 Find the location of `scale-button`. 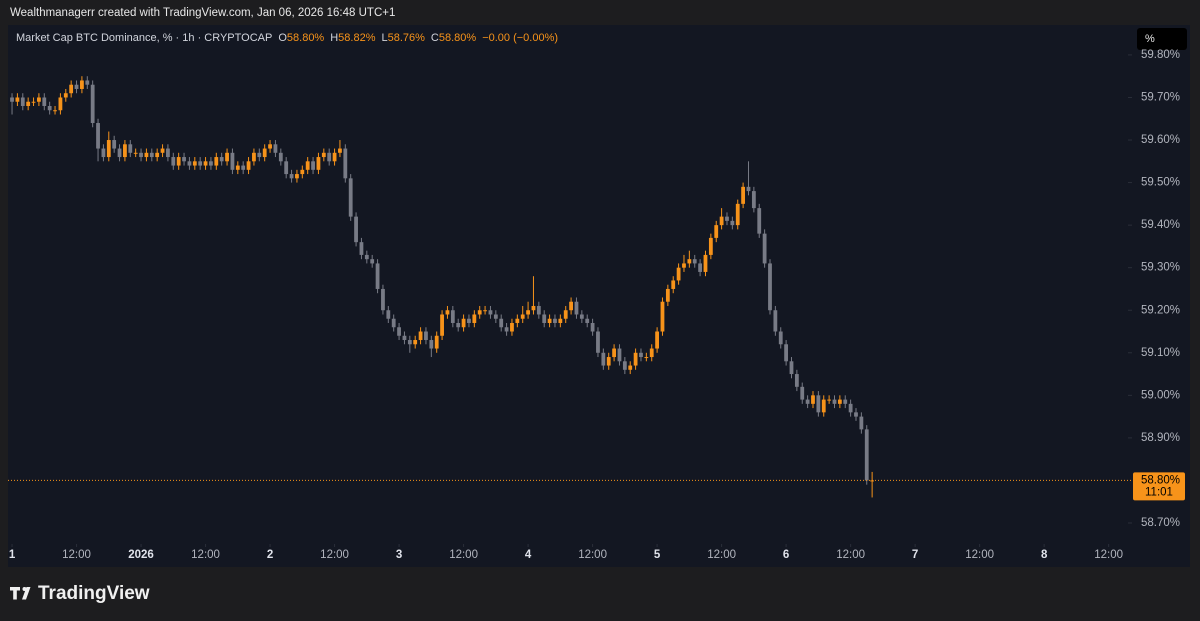

scale-button is located at coordinates (1162, 39).